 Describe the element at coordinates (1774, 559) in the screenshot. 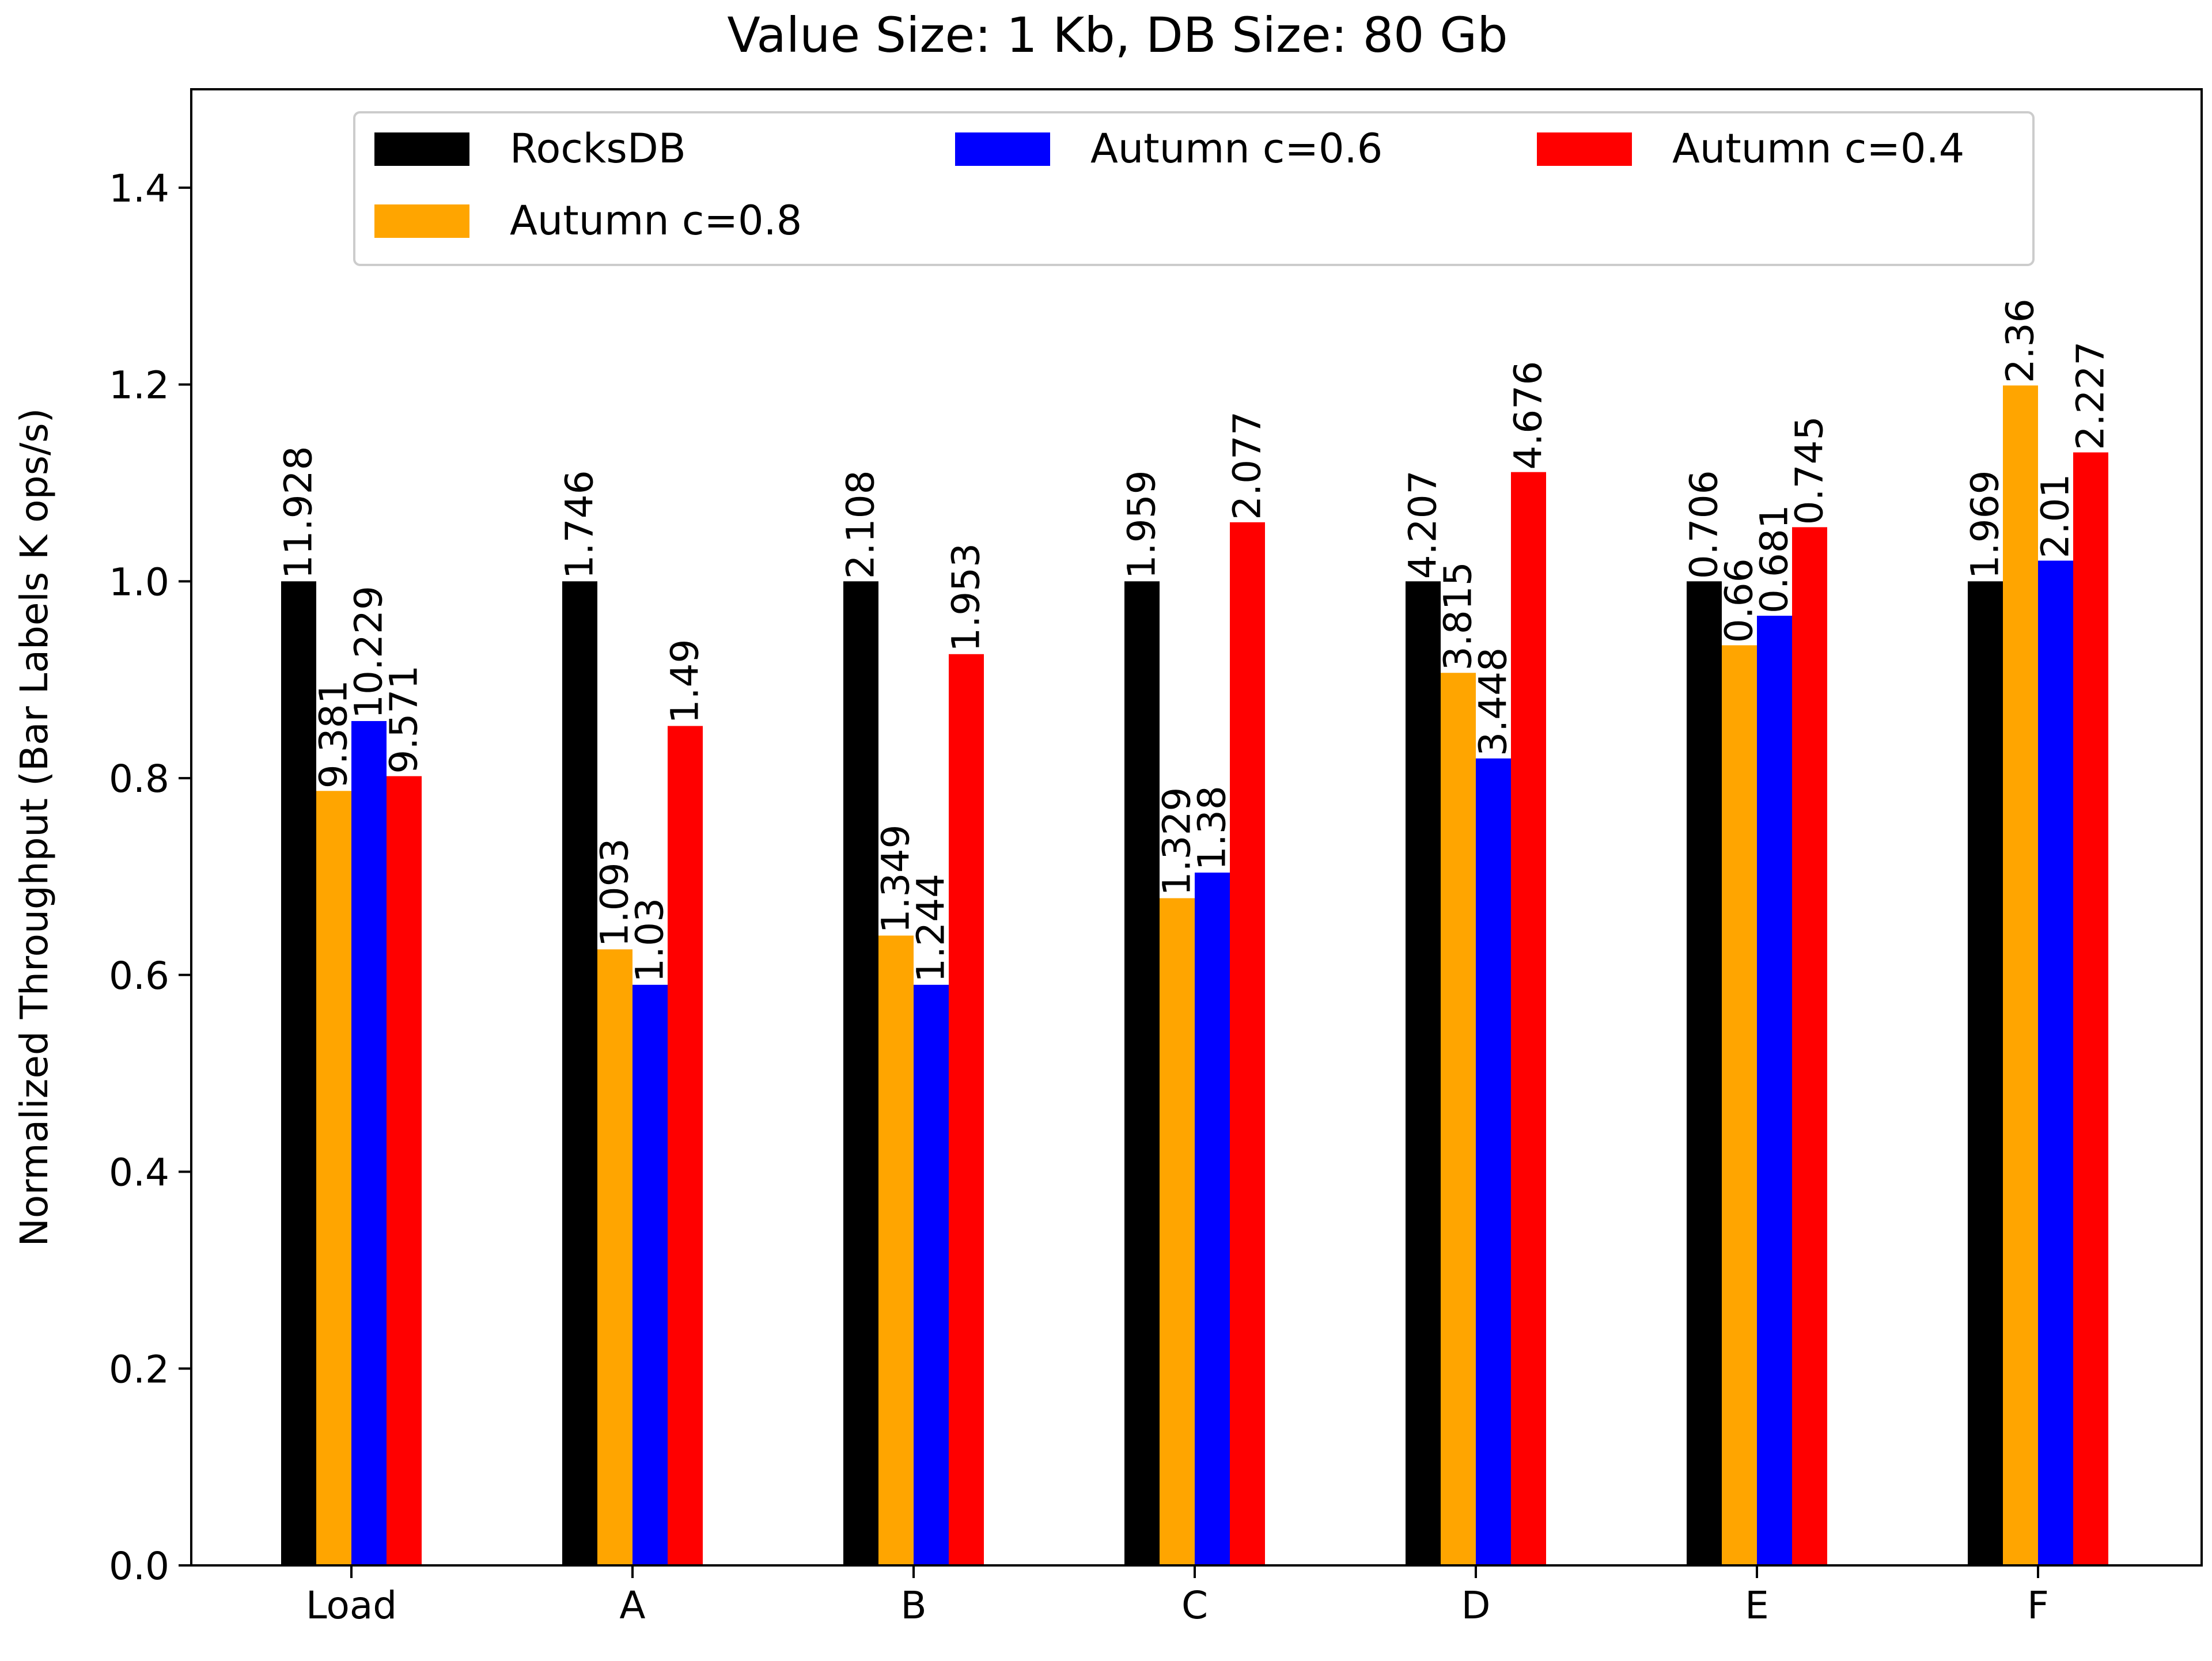

I see `bar-value-label: 0.681` at that location.